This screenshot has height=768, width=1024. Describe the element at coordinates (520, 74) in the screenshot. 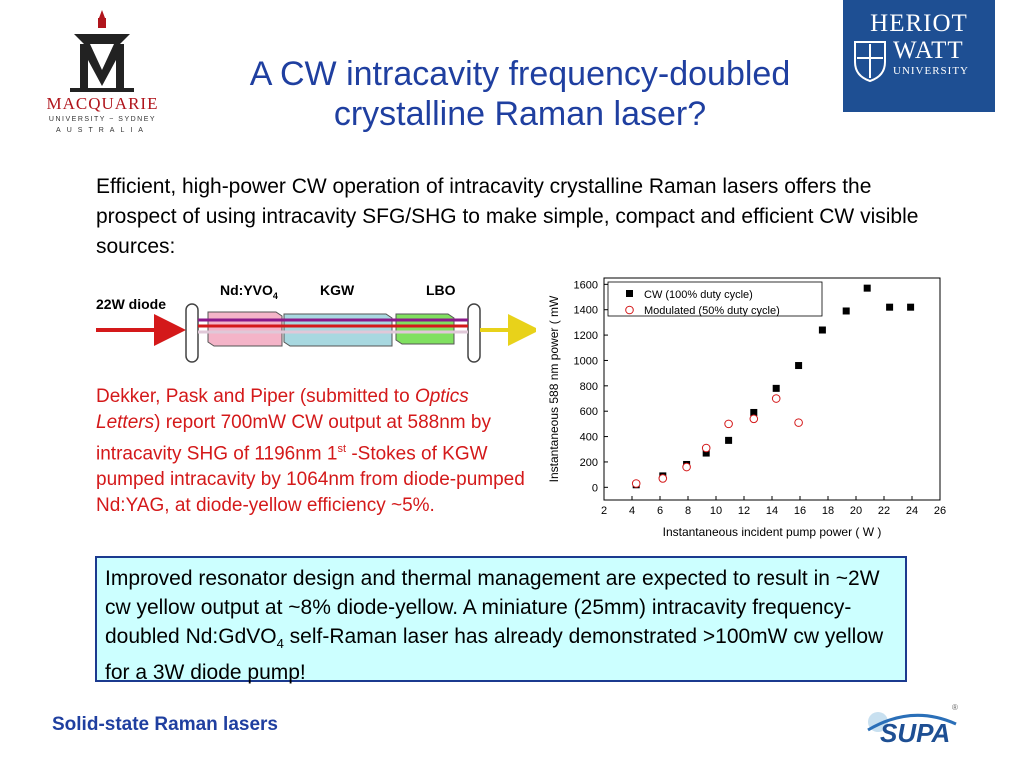

I see `title-line-1: A CW intracavity frequency-doubled` at that location.